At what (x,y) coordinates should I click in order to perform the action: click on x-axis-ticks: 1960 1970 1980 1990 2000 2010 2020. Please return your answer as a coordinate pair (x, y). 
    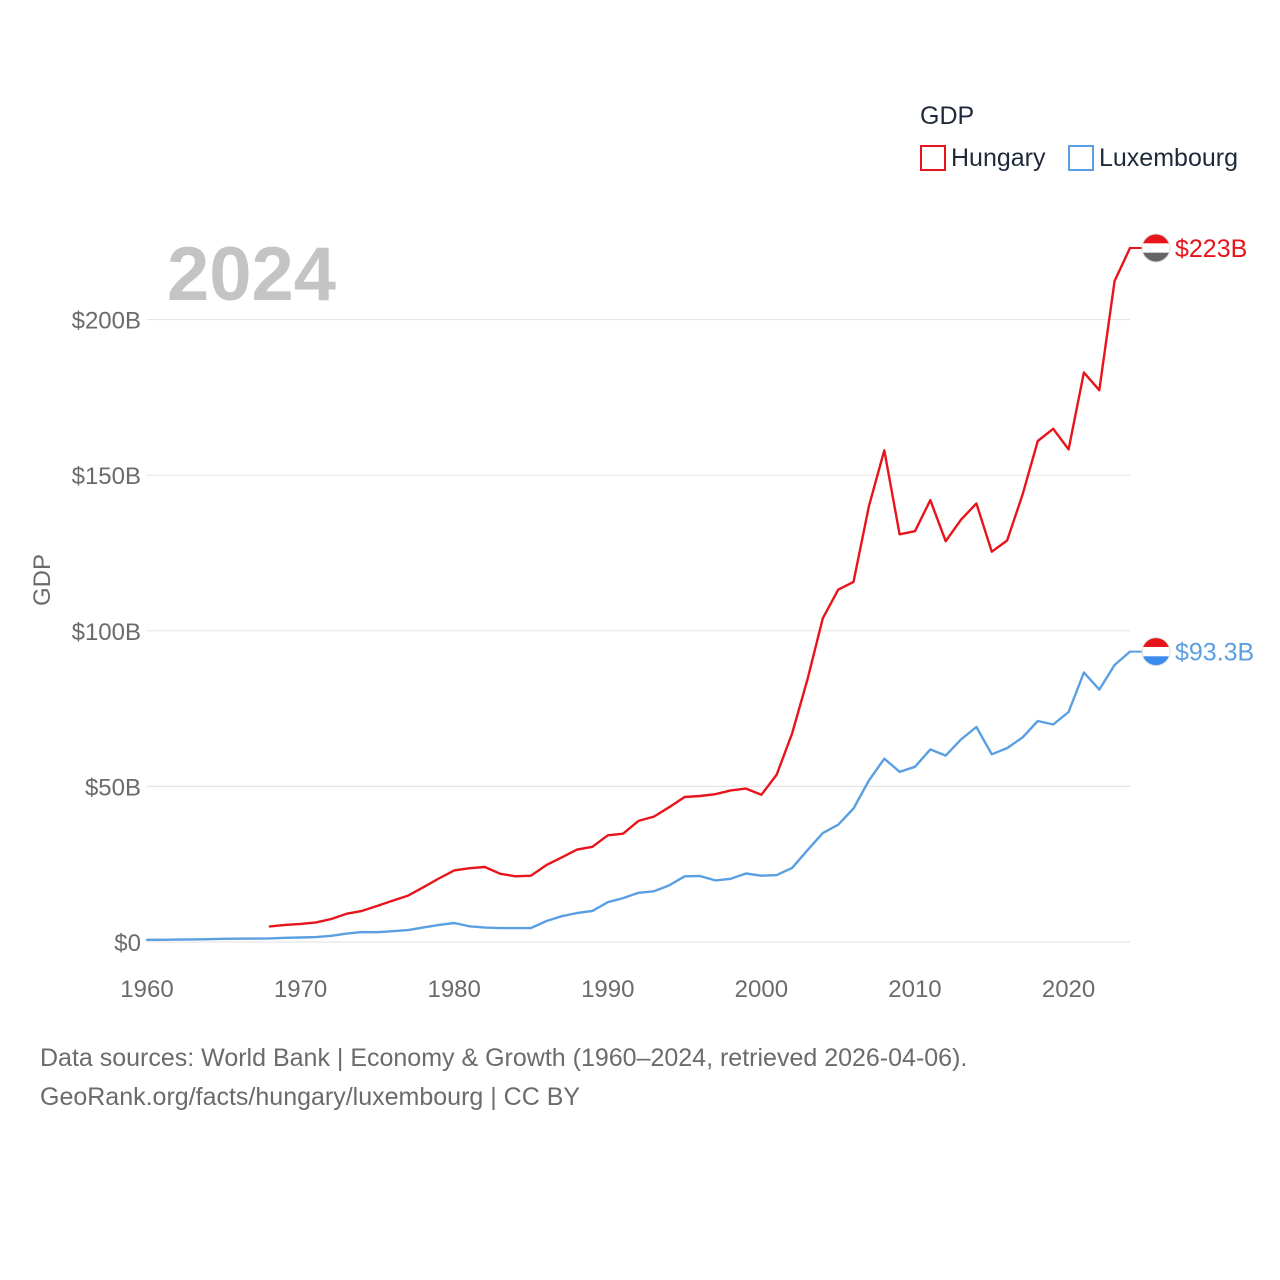
    Looking at the image, I should click on (607, 989).